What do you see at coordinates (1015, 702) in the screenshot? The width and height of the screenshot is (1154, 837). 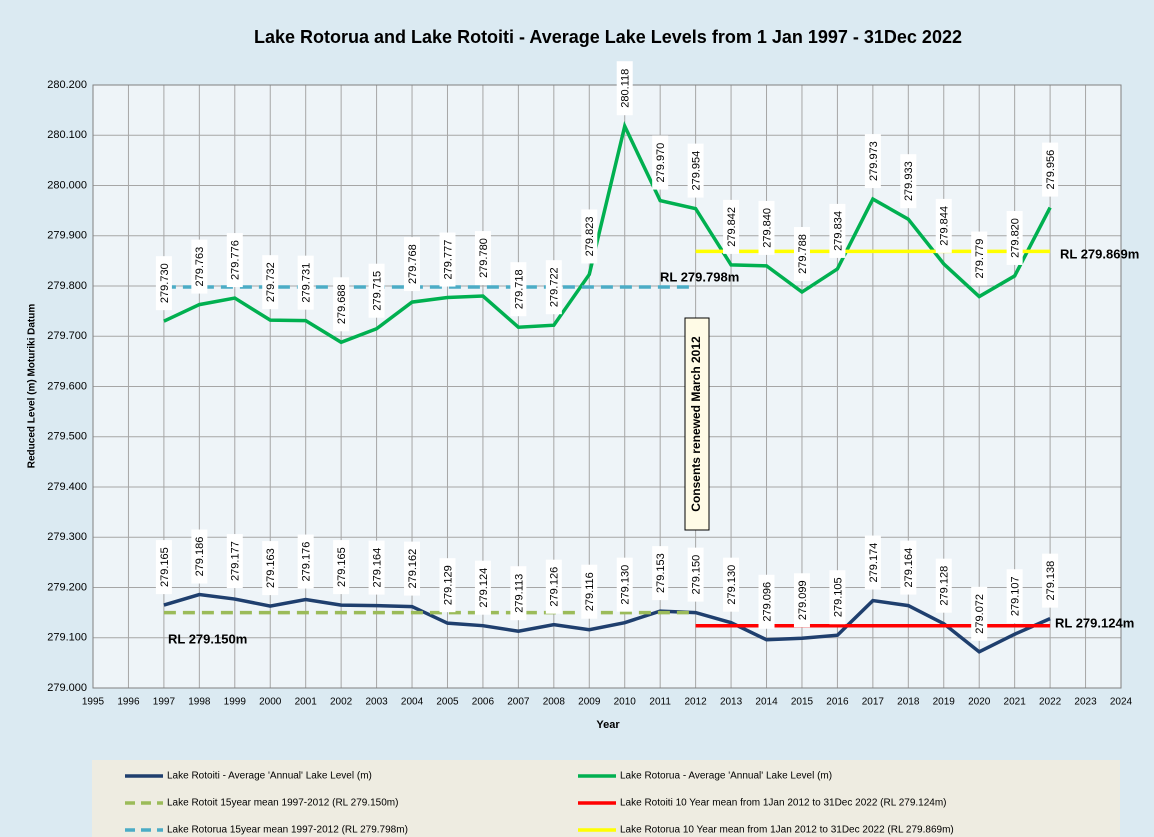 I see `x-tick-label: 2021` at bounding box center [1015, 702].